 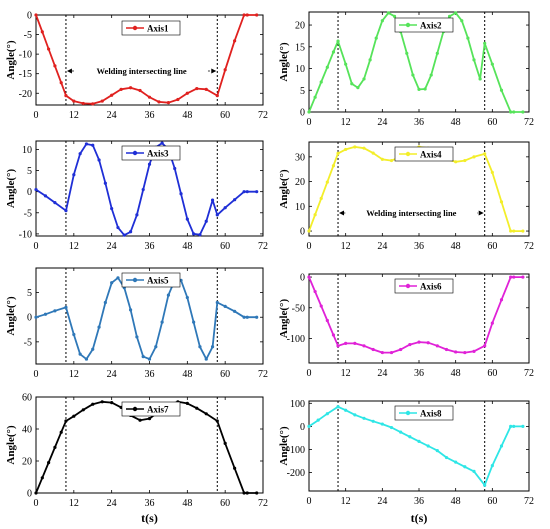 What do you see at coordinates (456, 501) in the screenshot?
I see `x-tick-label: 48` at bounding box center [456, 501].